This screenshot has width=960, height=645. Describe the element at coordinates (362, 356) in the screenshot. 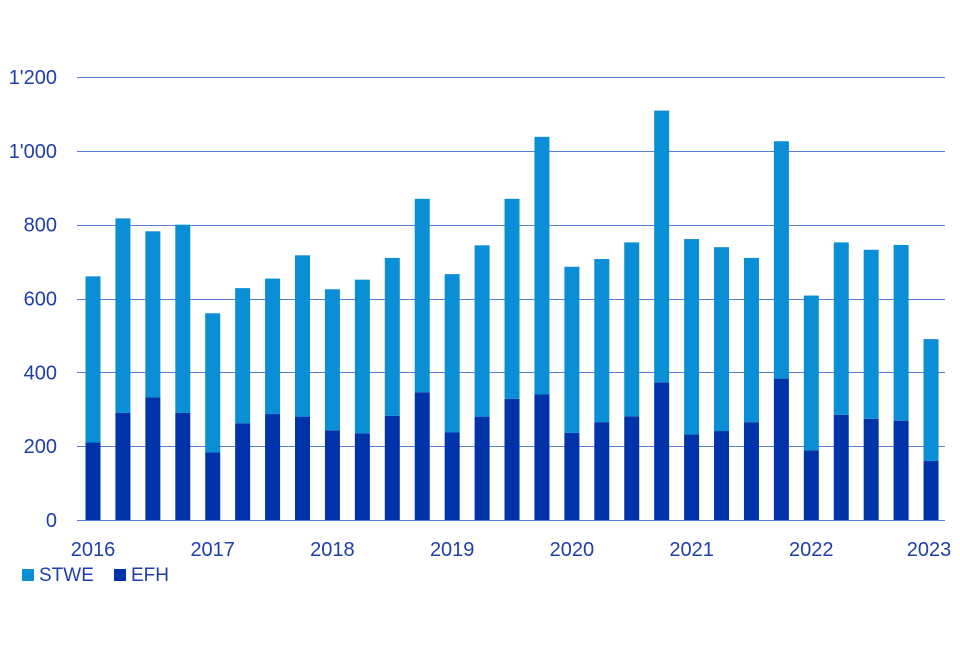

I see `bar-stwe-2018-q2` at that location.